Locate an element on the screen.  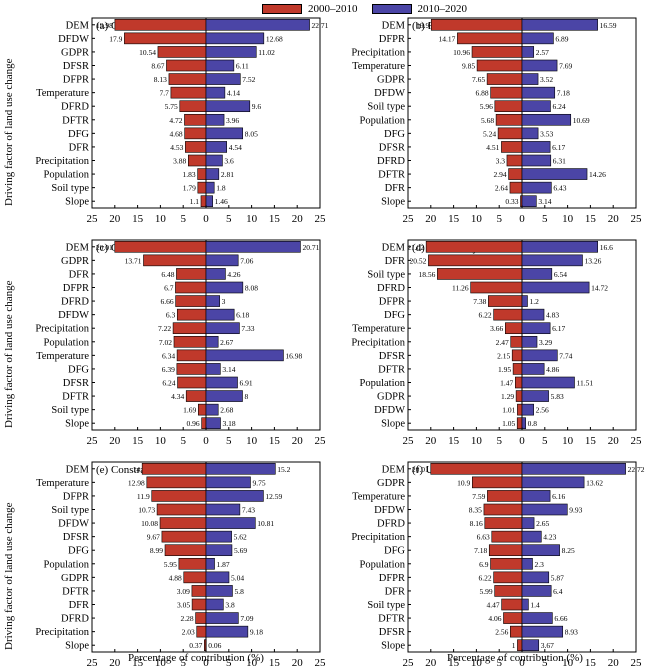
p4-x-tick-label: 15 is located at coordinates (454, 441).